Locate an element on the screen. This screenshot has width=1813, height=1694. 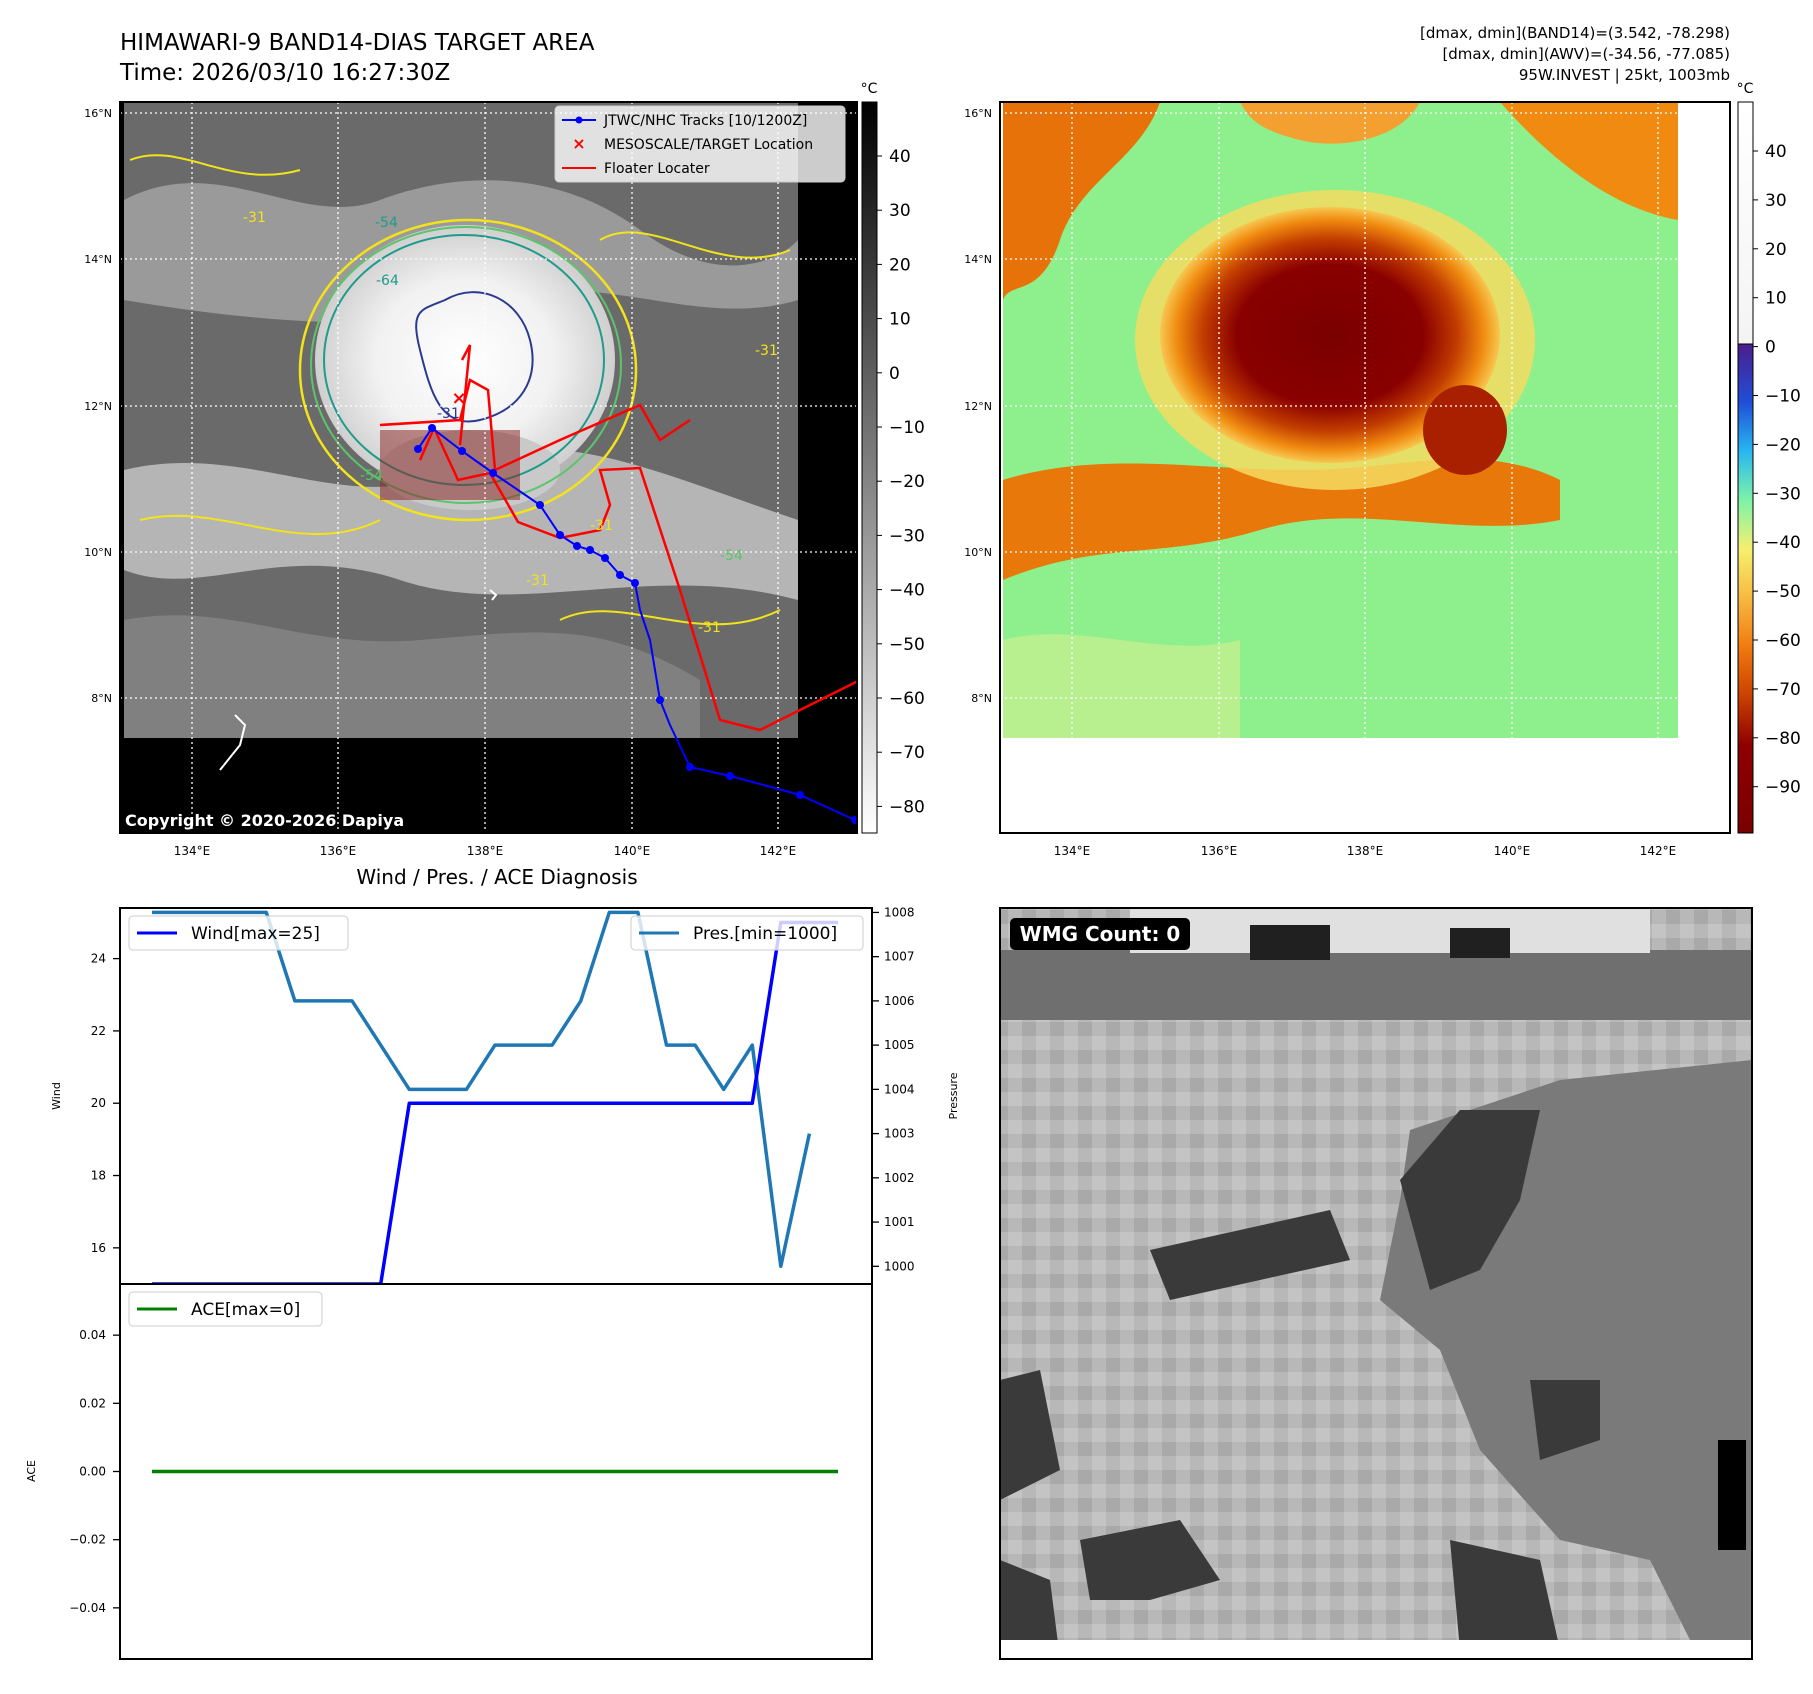
target-location-marker: × is located at coordinates (458, 398).